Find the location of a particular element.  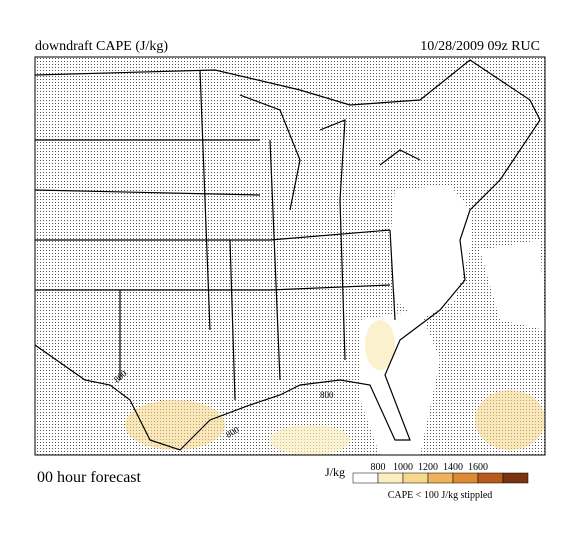

forecast-hour: 00 hour forecast is located at coordinates (89, 477).